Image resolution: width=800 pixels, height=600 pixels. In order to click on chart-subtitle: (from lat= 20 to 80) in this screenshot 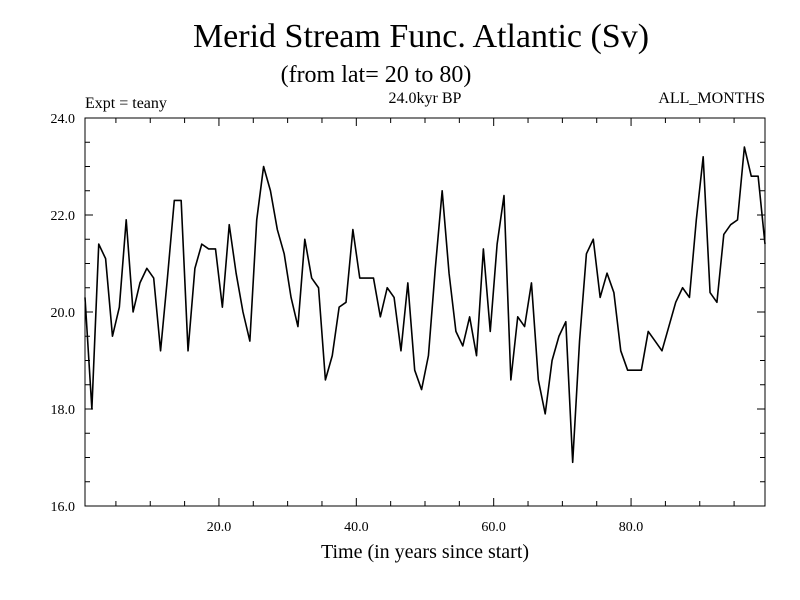, I will do `click(376, 75)`.